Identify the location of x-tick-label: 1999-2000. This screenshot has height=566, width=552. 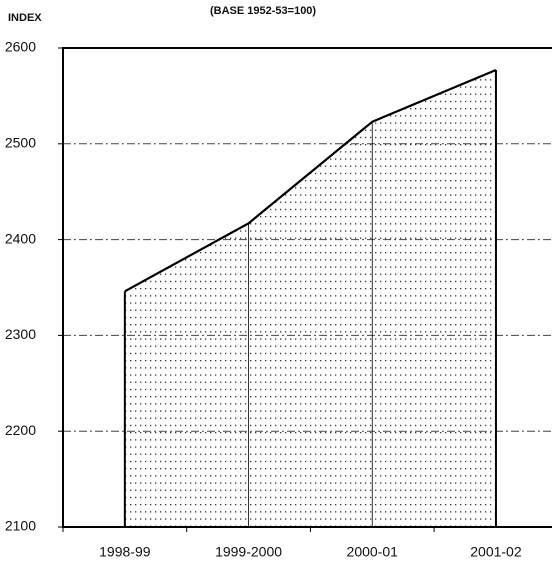
(248, 552).